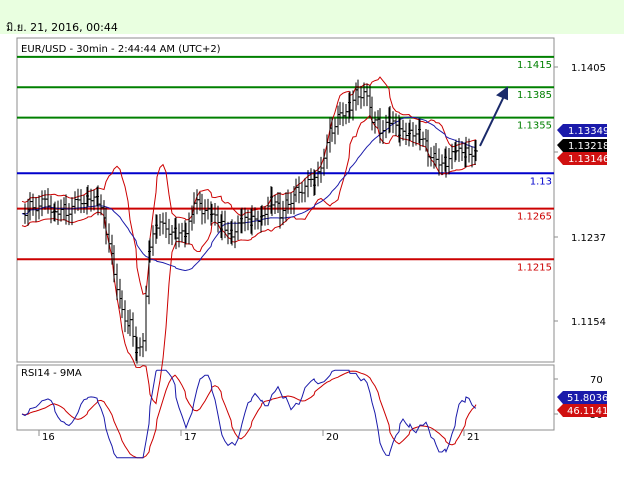  Describe the element at coordinates (492, 120) in the screenshot. I see `projection-arrow` at that location.